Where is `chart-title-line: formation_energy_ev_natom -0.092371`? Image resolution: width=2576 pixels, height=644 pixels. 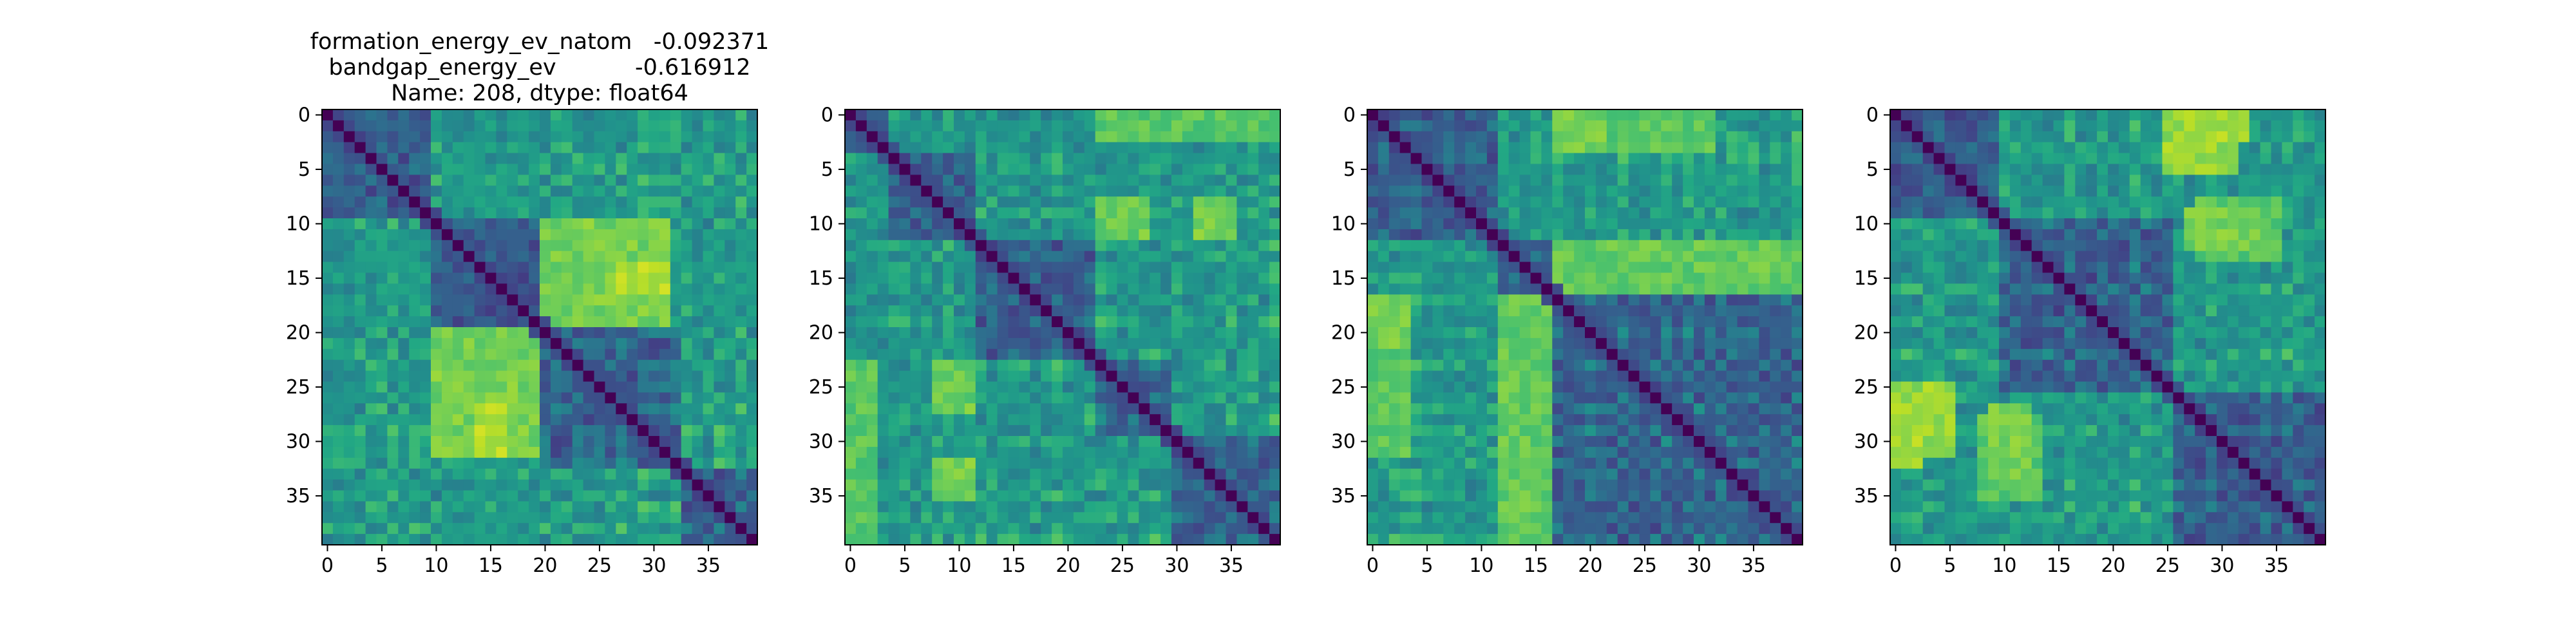 chart-title-line: formation_energy_ev_natom -0.092371 is located at coordinates (540, 42).